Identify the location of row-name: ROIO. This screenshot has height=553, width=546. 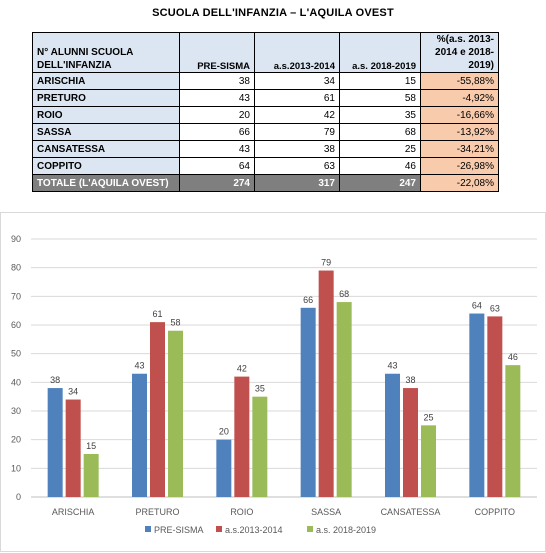
(106, 115).